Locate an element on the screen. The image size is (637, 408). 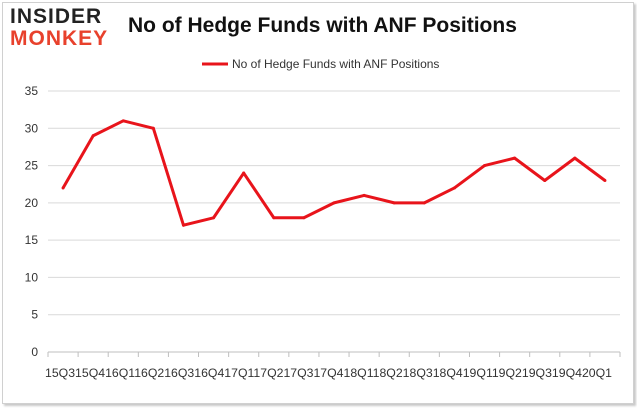
y-tick-label: 20 is located at coordinates (32, 203).